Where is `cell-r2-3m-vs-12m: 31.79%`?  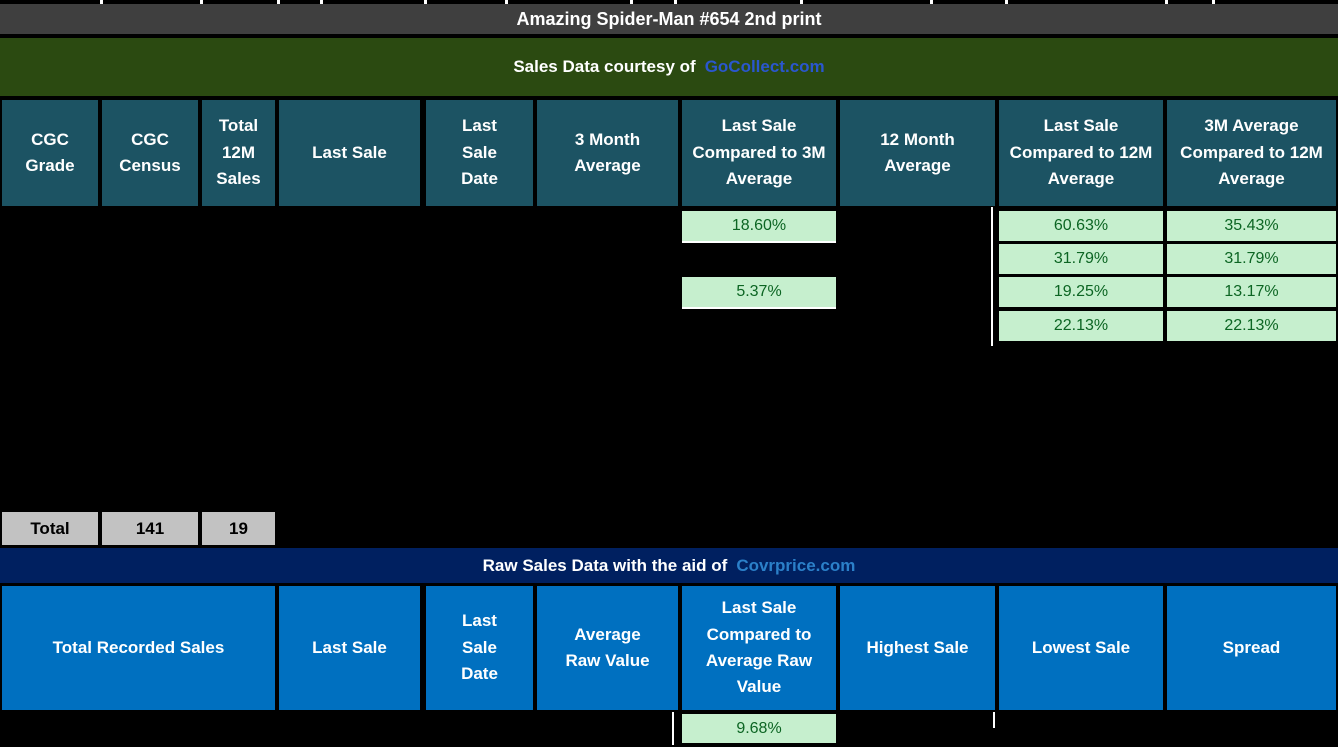 cell-r2-3m-vs-12m: 31.79% is located at coordinates (1251, 259).